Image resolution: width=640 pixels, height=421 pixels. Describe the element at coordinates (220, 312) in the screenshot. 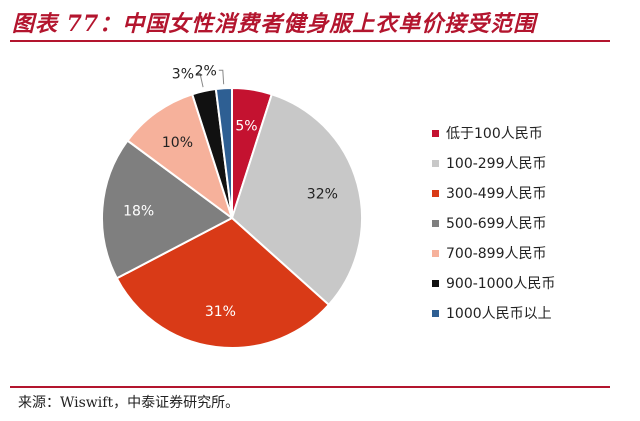

I see `slice-value-label: 31%` at that location.